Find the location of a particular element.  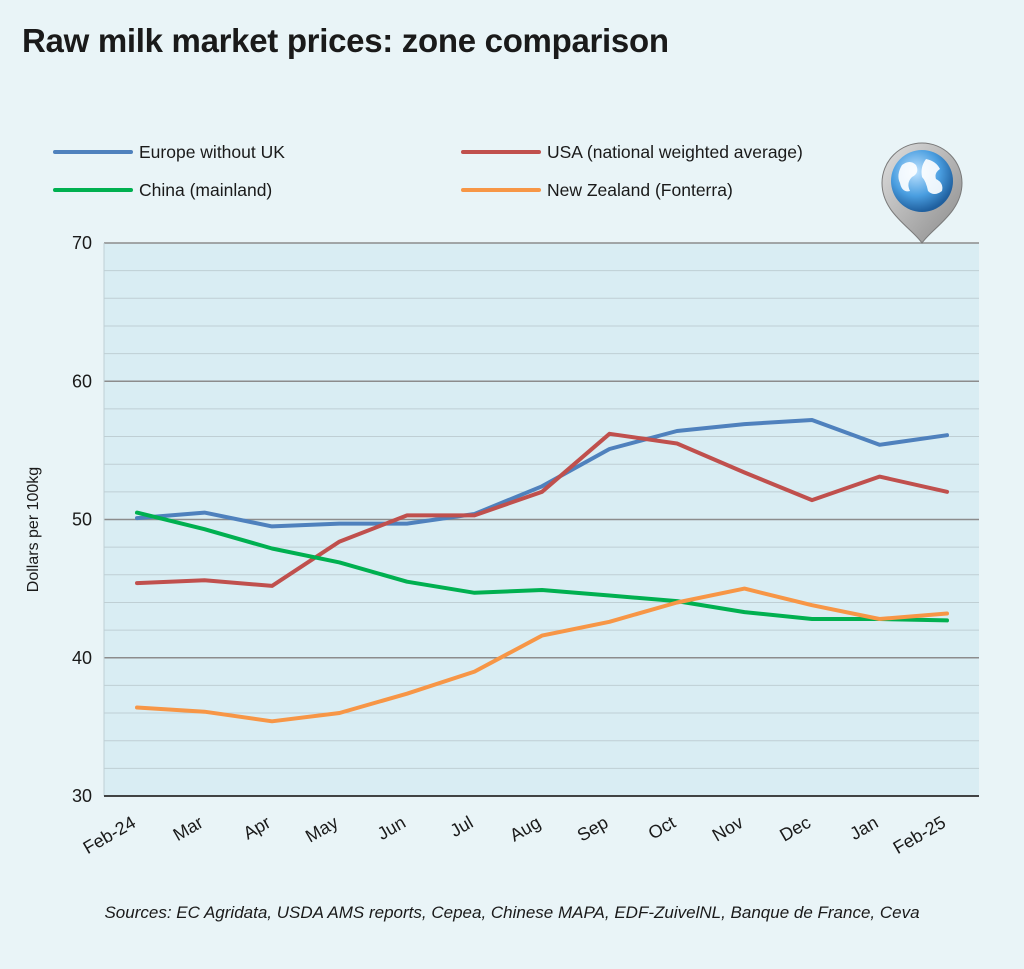

x-tick-label: Aug is located at coordinates (525, 828).